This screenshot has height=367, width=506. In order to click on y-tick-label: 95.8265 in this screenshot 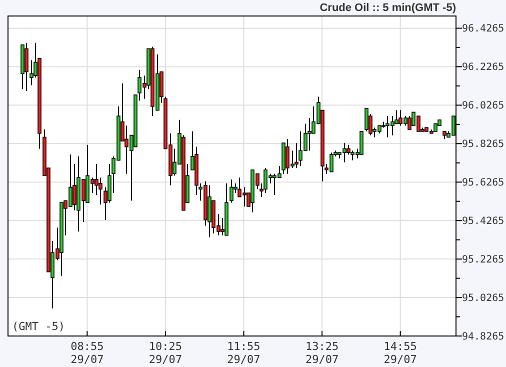, I will do `click(483, 144)`.